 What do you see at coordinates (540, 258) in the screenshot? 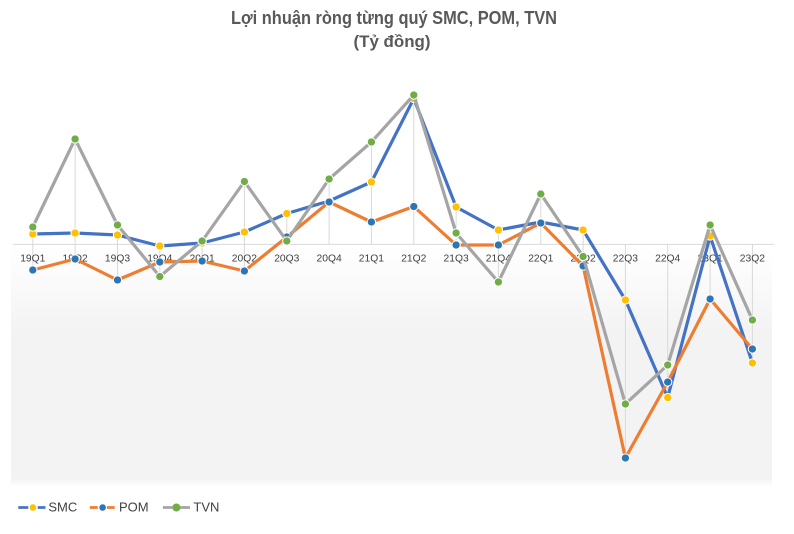
I see `svg-text: 22Q1` at bounding box center [540, 258].